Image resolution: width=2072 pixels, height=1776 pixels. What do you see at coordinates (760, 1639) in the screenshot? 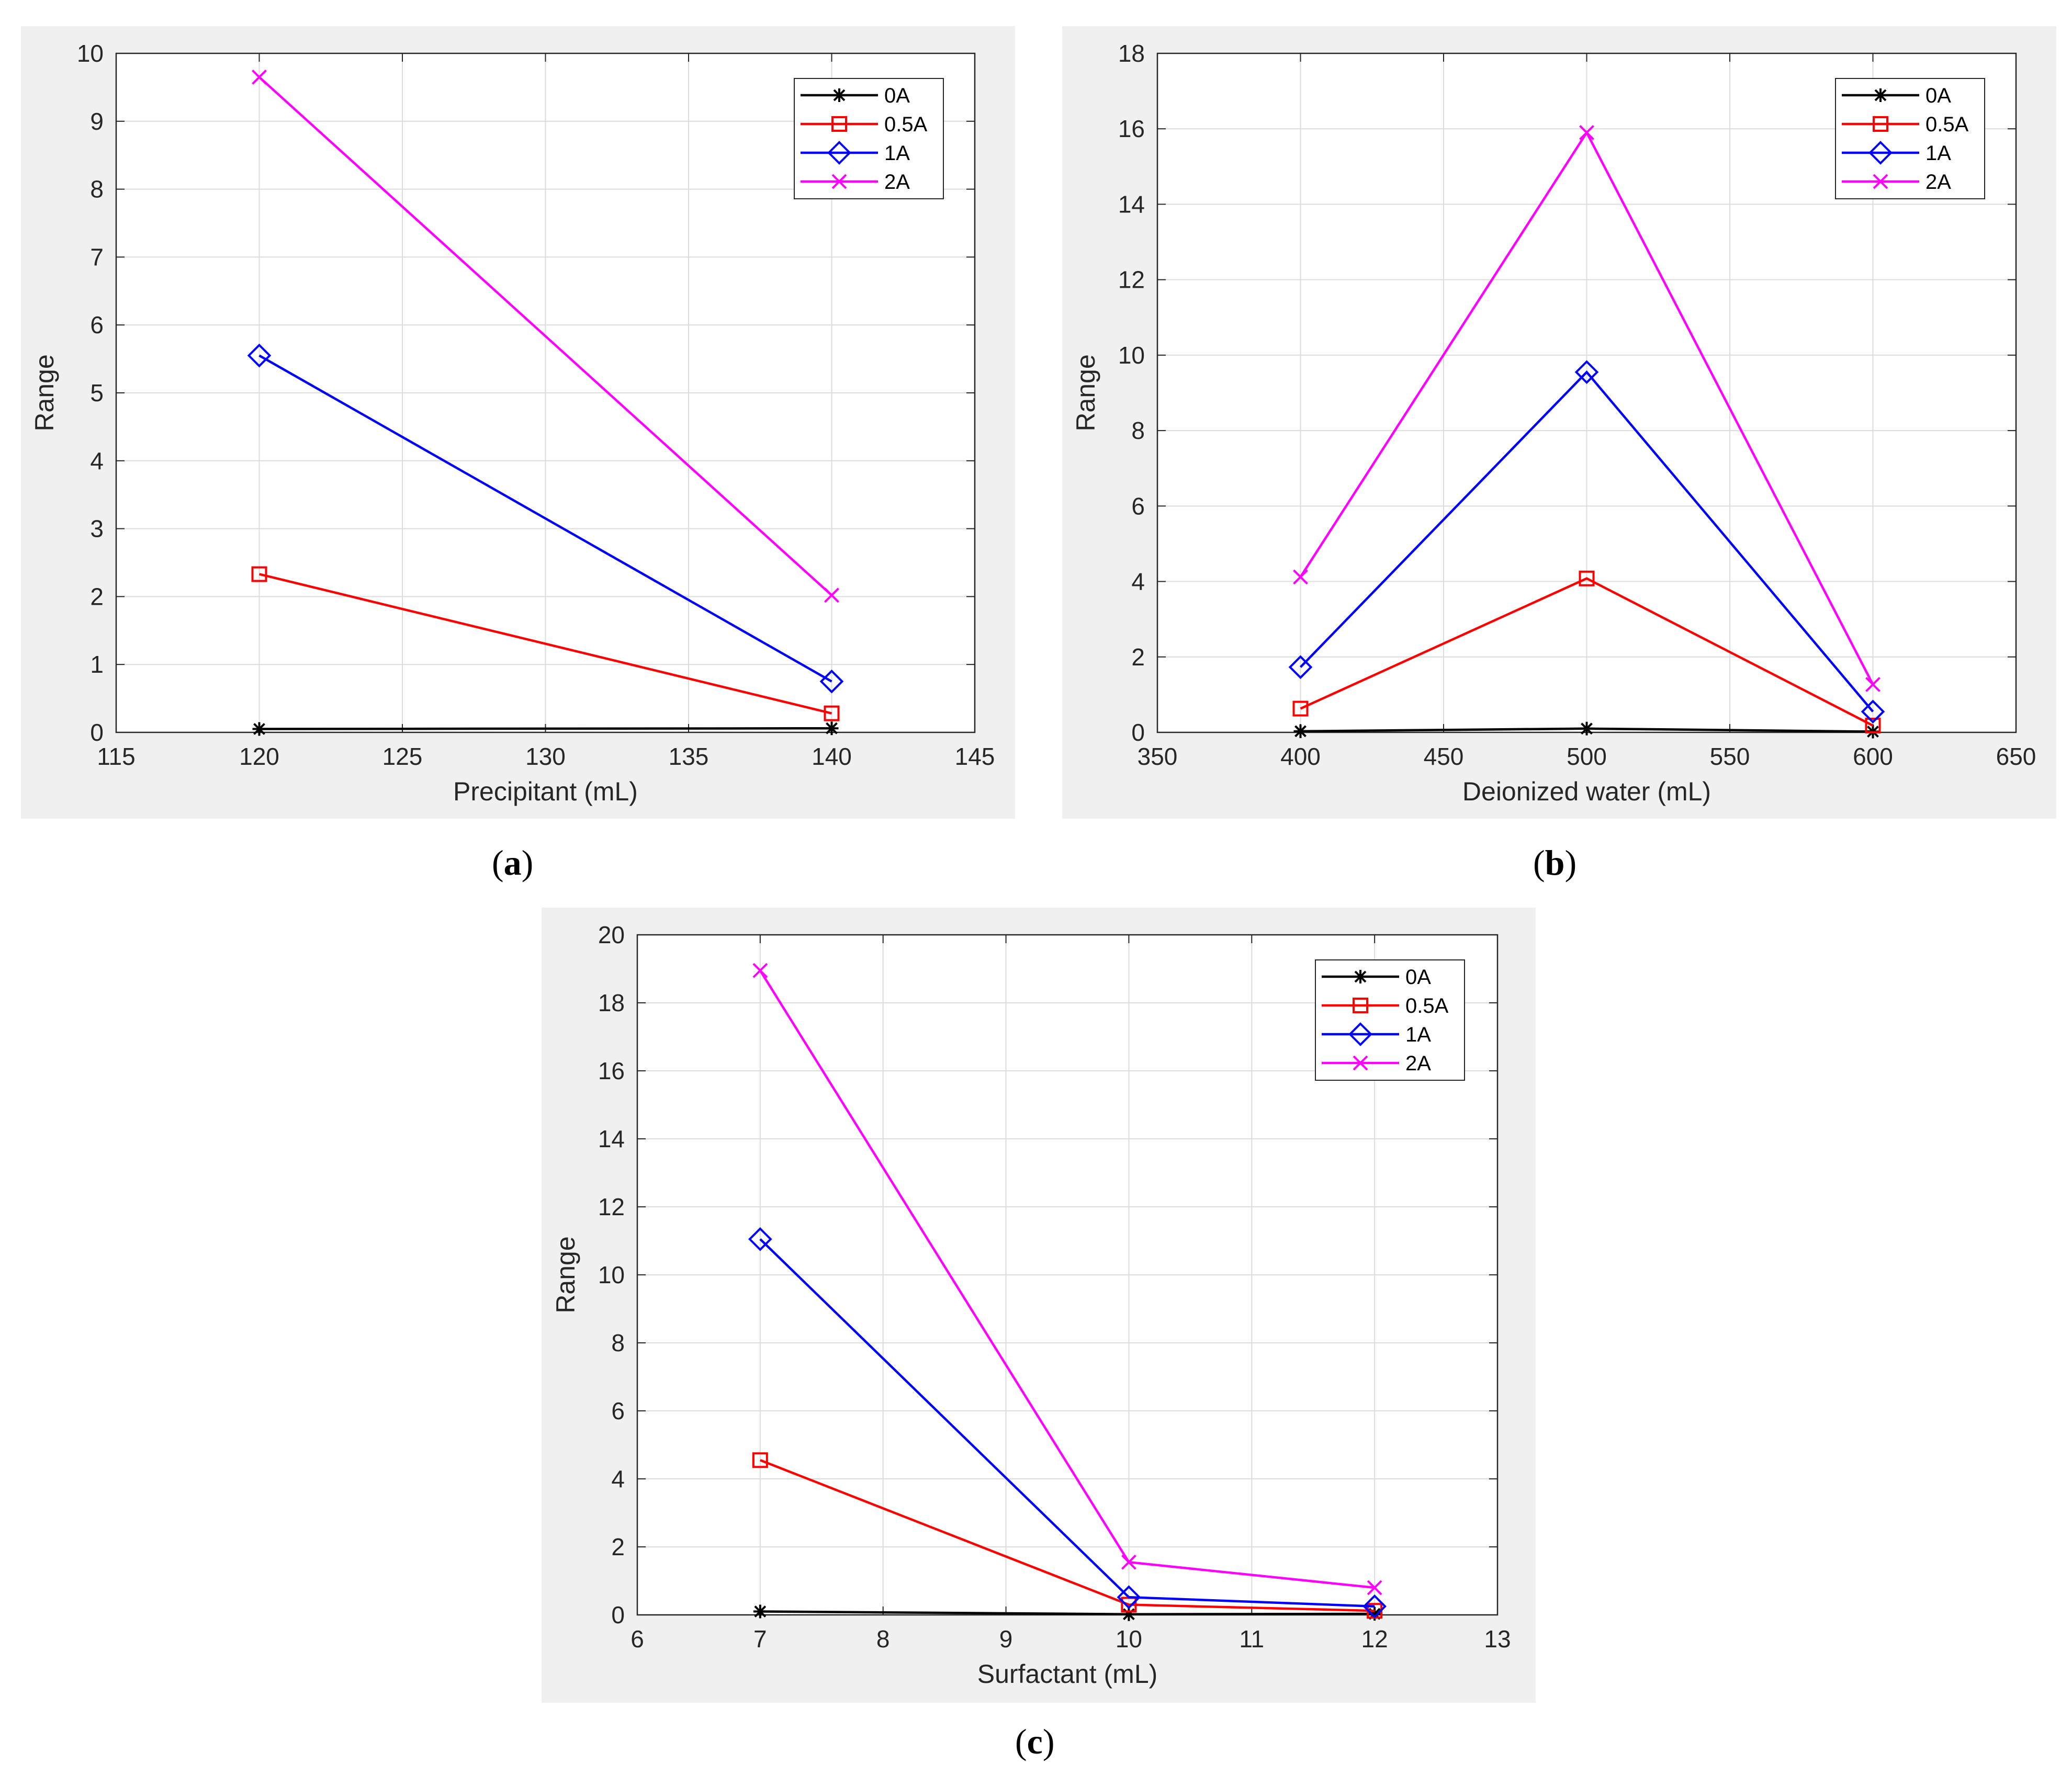
I see `x-tick-label: 7` at bounding box center [760, 1639].